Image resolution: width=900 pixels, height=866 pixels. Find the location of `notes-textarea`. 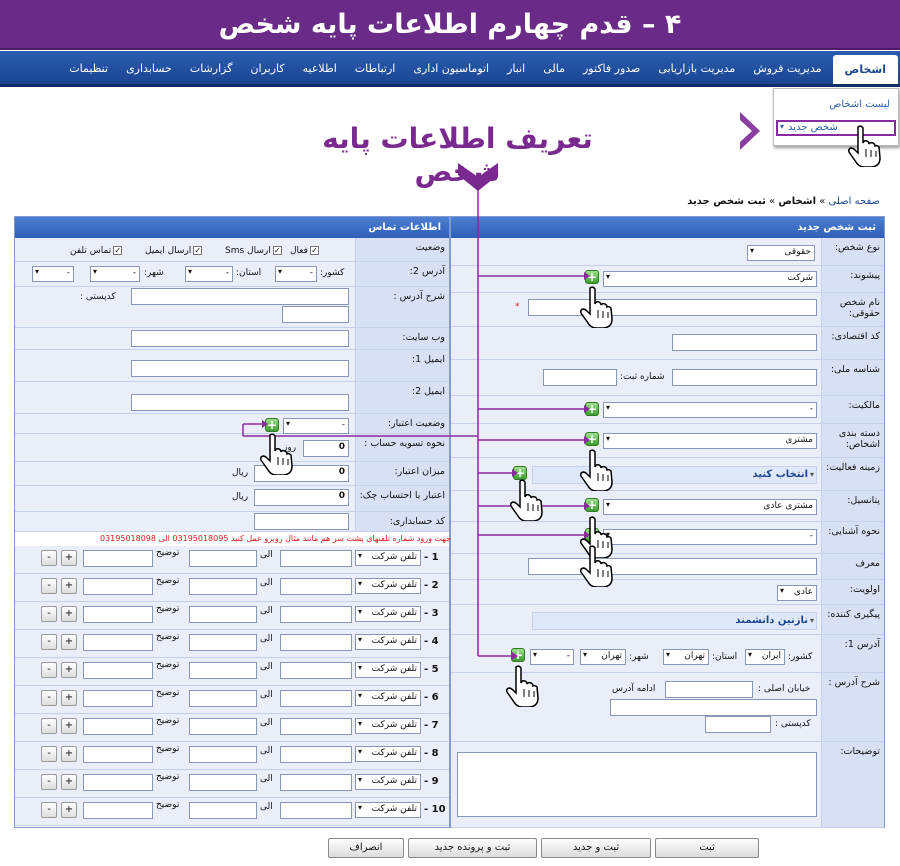

notes-textarea is located at coordinates (637, 784).